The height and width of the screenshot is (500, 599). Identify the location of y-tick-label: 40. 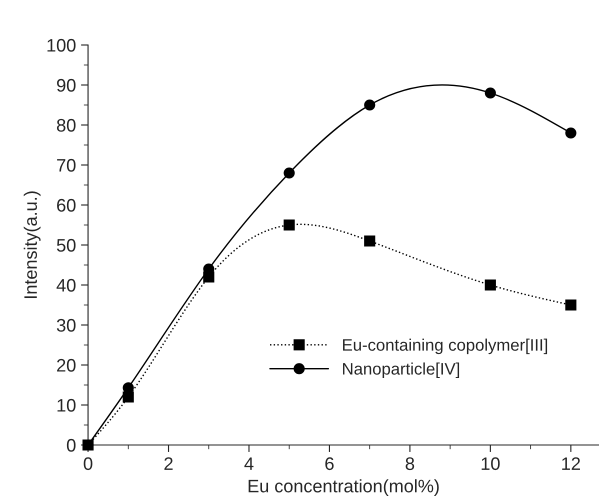
(66, 285).